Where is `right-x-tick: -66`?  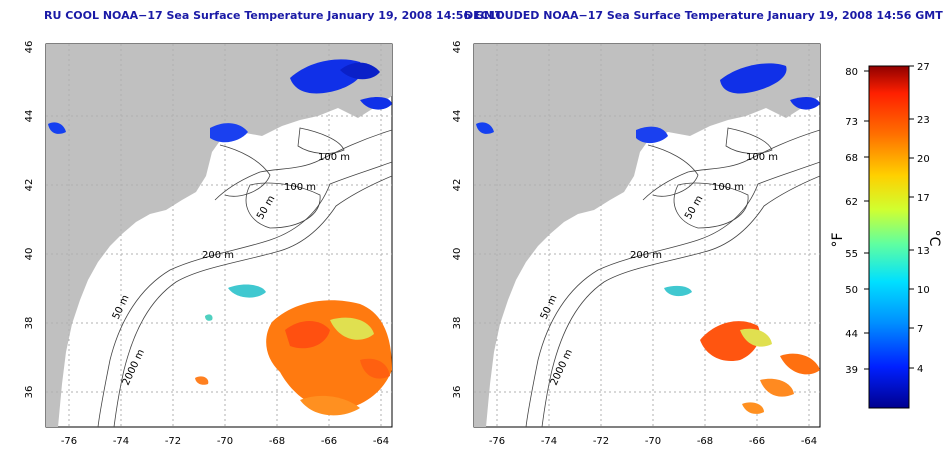 right-x-tick: -66 is located at coordinates (757, 441).